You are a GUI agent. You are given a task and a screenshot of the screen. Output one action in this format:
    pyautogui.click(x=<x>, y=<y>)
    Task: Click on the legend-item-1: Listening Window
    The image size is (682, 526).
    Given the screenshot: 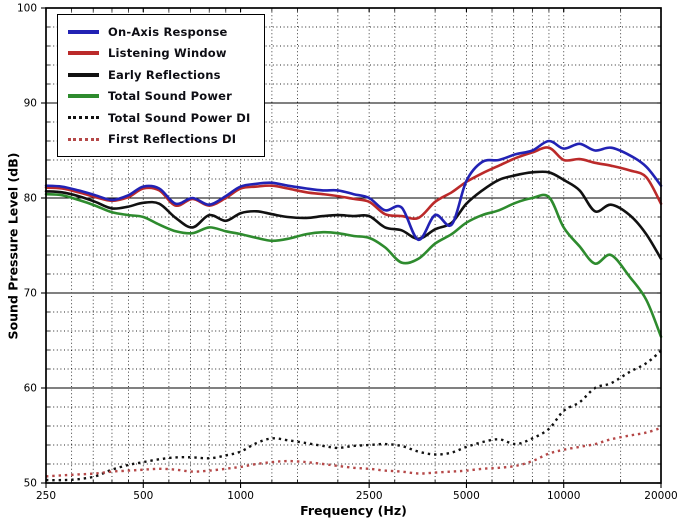 What is the action you would take?
    pyautogui.click(x=159, y=54)
    